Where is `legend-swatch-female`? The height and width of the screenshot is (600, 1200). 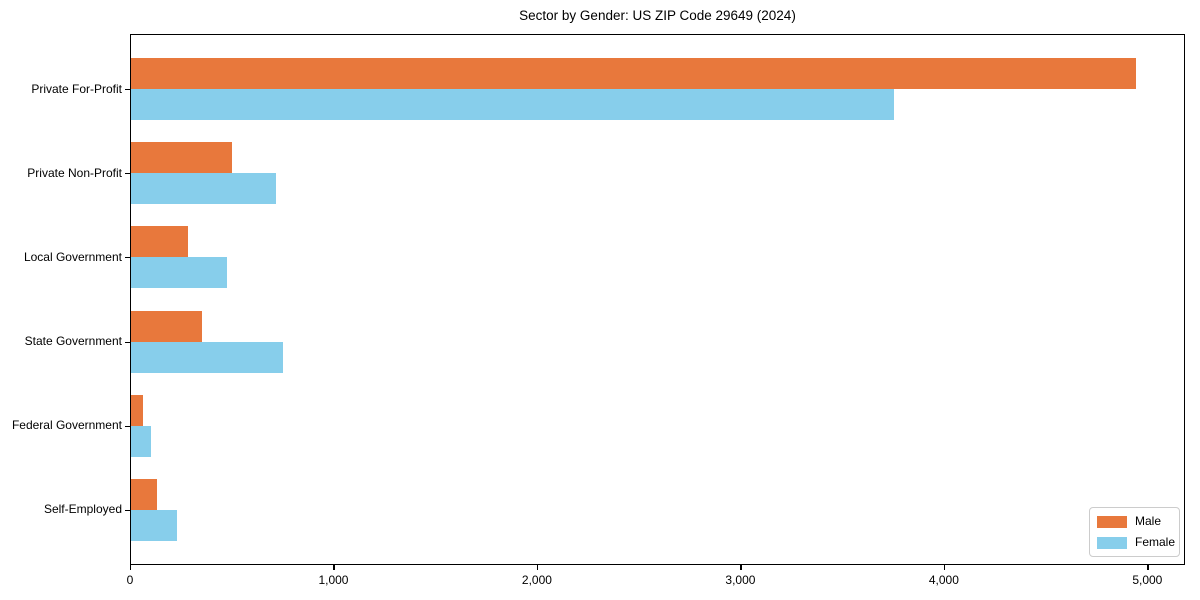 legend-swatch-female is located at coordinates (1112, 542).